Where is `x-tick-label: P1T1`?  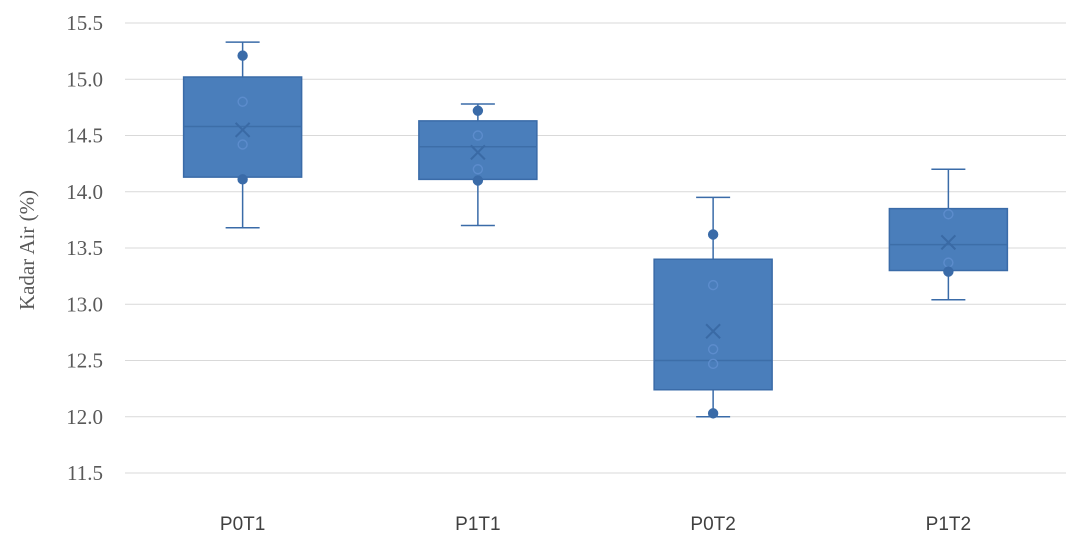 x-tick-label: P1T1 is located at coordinates (477, 524).